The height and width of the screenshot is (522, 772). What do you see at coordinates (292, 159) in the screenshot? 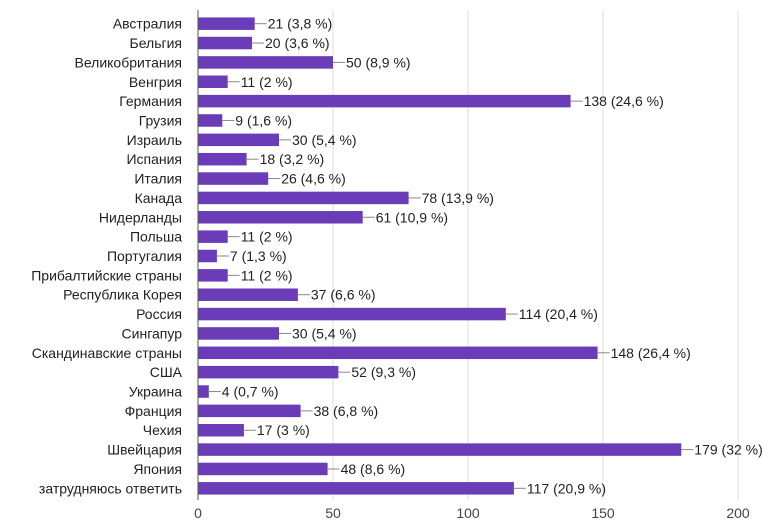
I see `data-label: 18 (3,2 %)` at bounding box center [292, 159].